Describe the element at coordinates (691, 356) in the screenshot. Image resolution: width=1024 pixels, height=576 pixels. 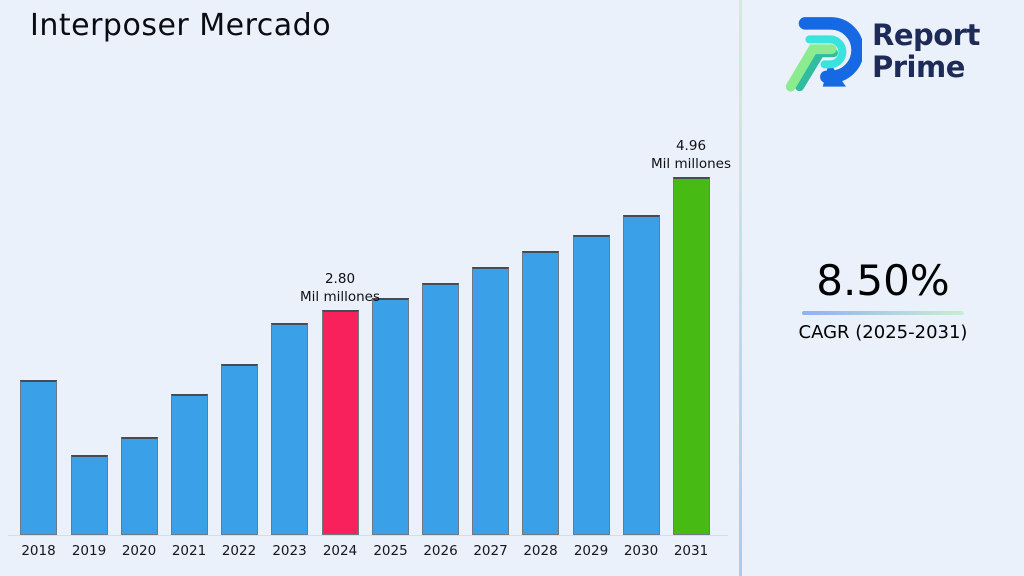
I see `bar-2031` at that location.